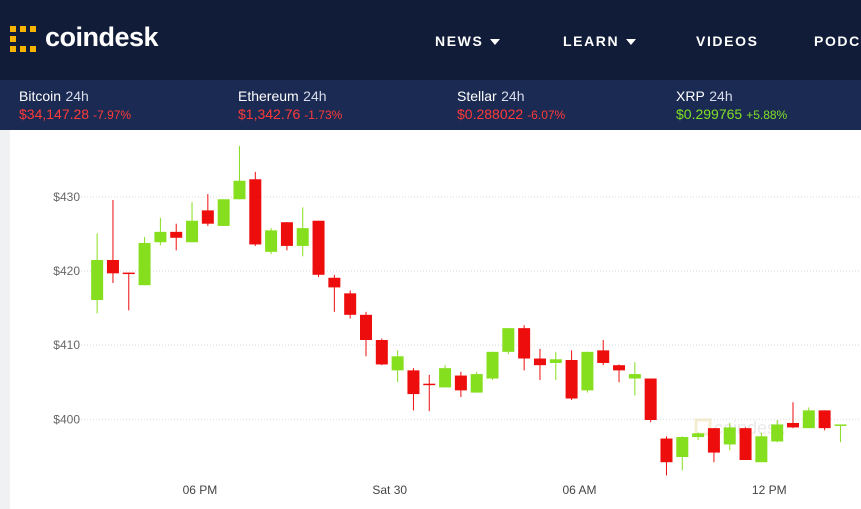  Describe the element at coordinates (268, 96) in the screenshot. I see `coin-name: Ethereum` at that location.